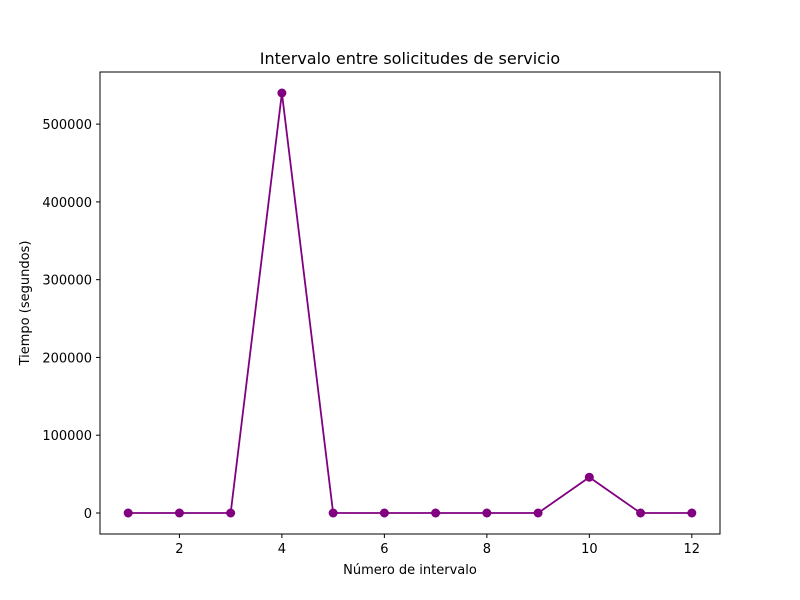  Describe the element at coordinates (67, 203) in the screenshot. I see `y-tick-label: 400000` at that location.